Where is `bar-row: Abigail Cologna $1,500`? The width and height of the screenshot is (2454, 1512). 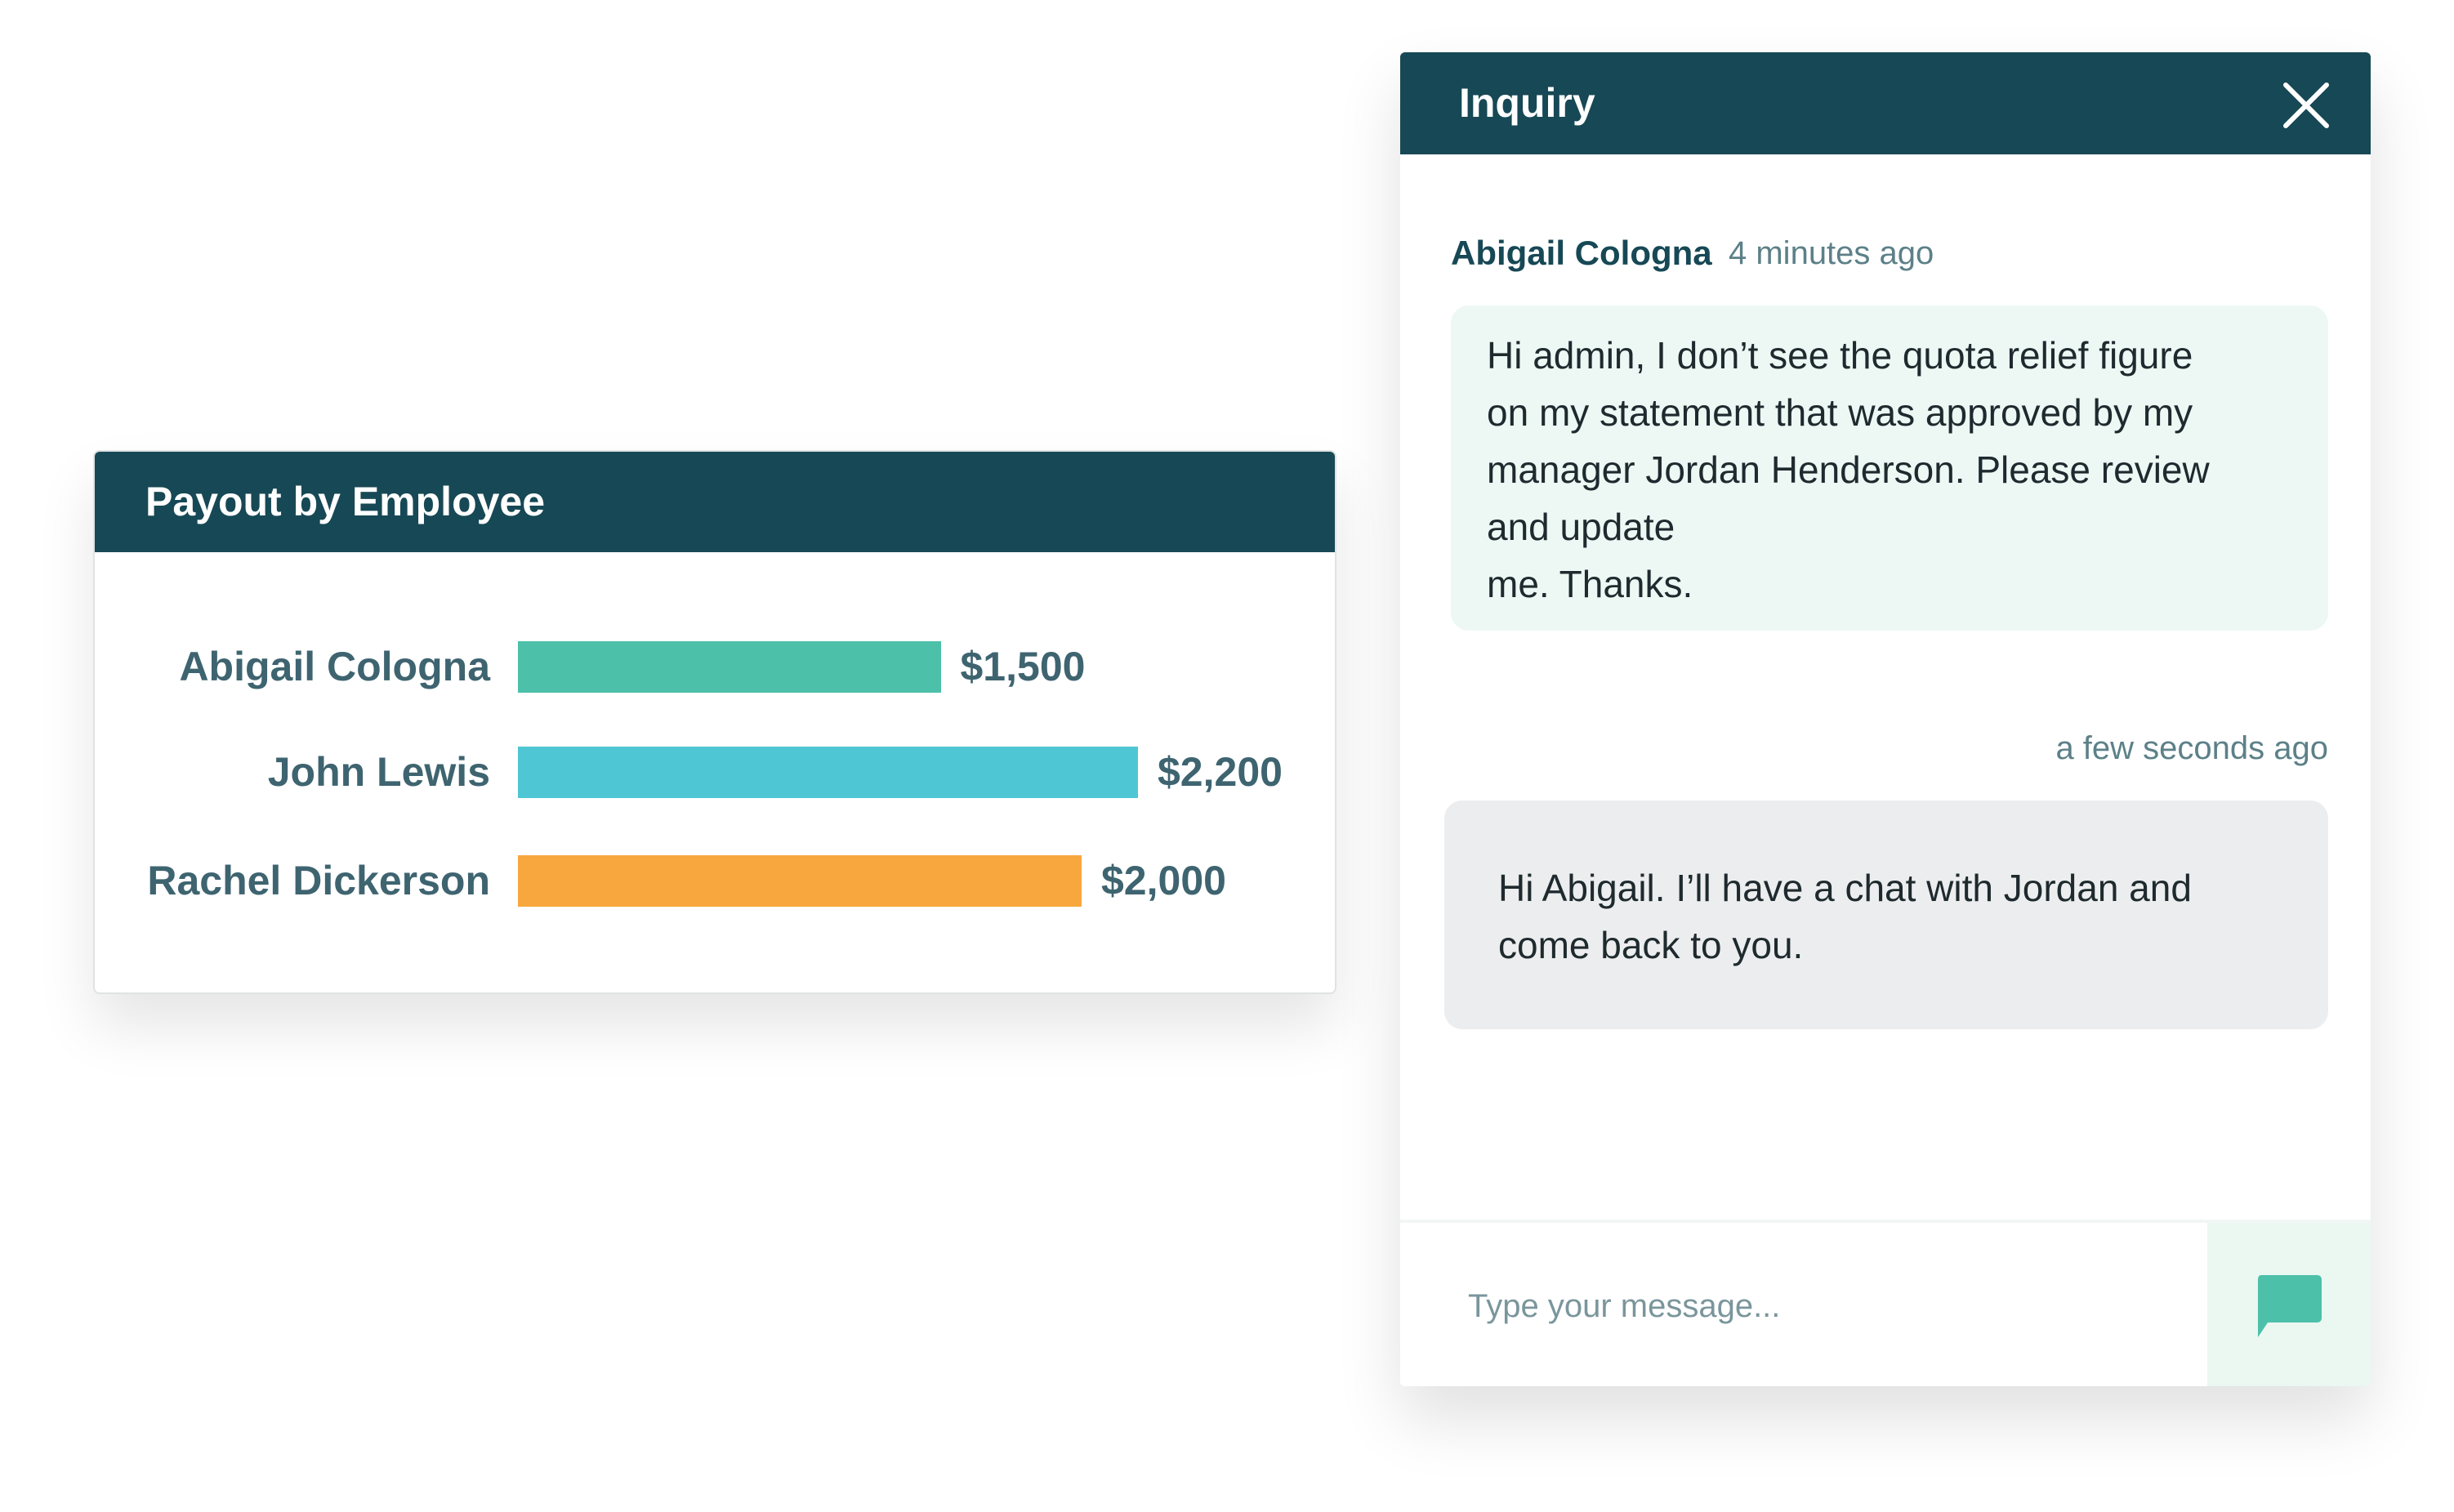
bar-row: Abigail Cologna $1,500 is located at coordinates (715, 667).